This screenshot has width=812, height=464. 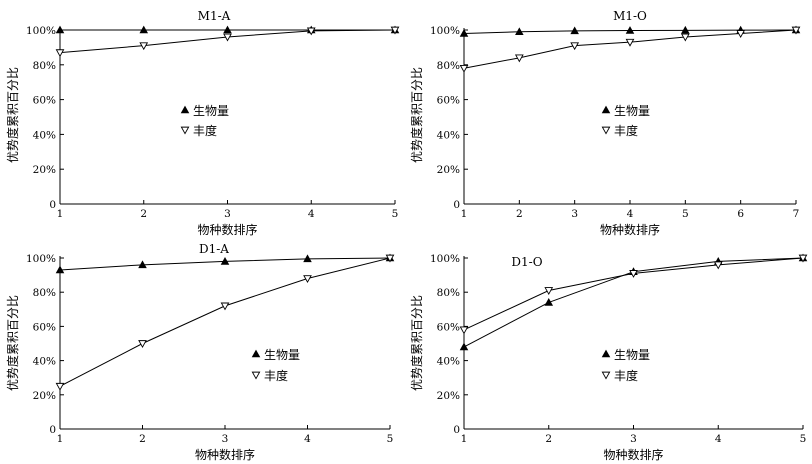 I want to click on series-biomass, so click(x=227, y=29).